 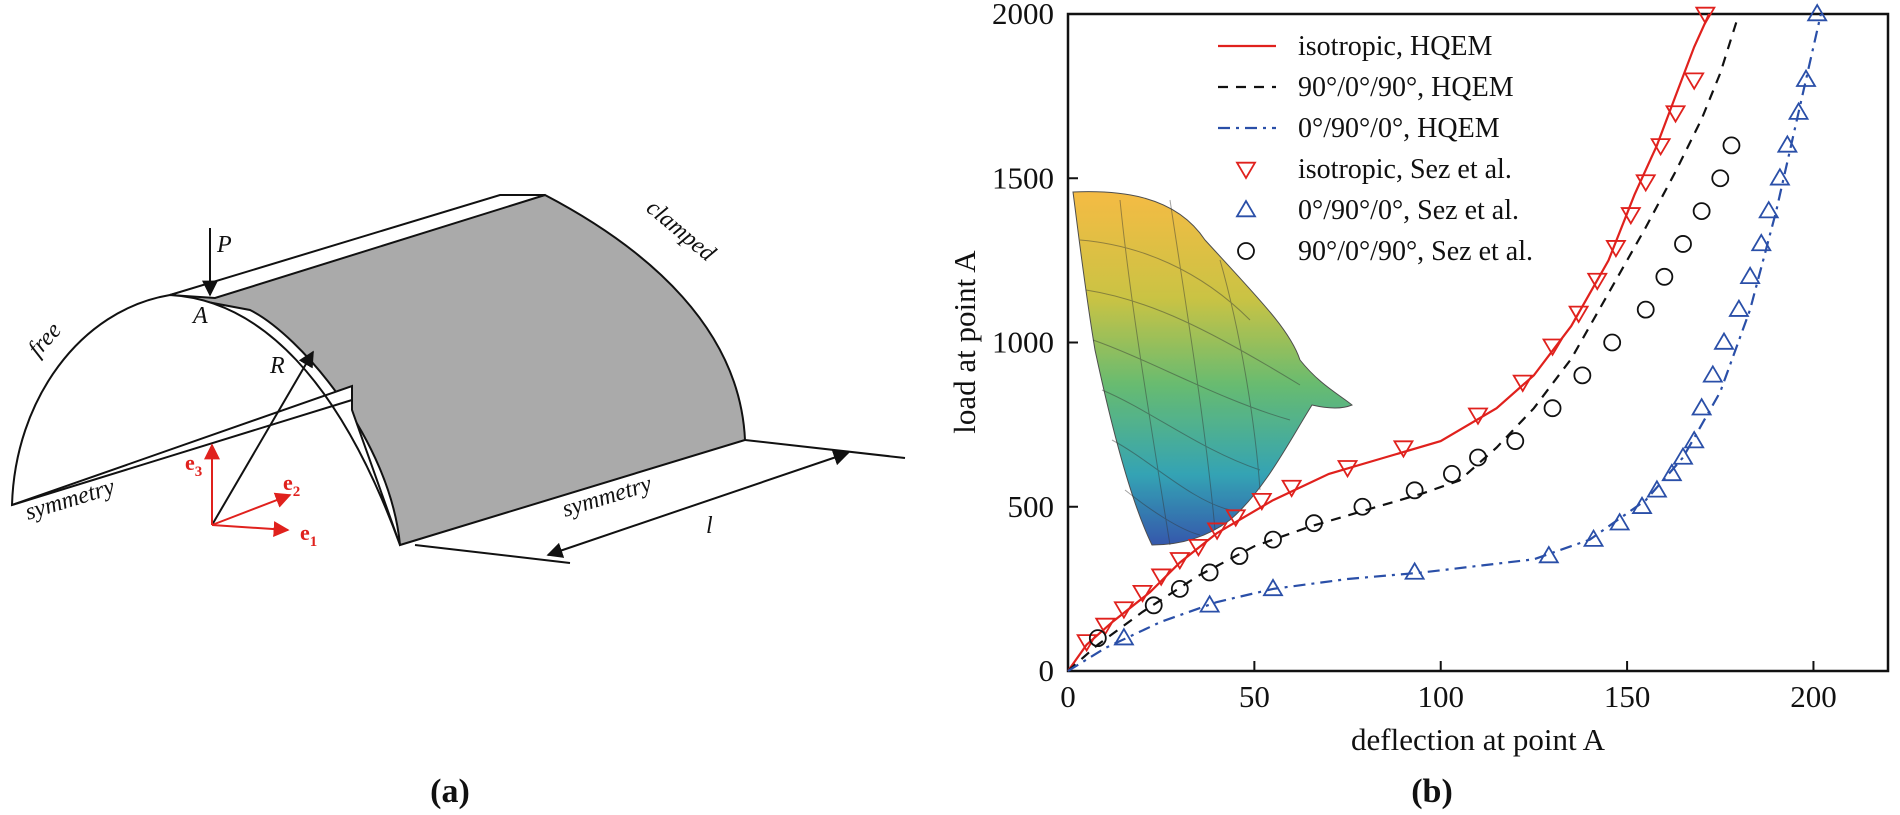 What do you see at coordinates (1023, 177) in the screenshot?
I see `y-tick-label: 1500` at bounding box center [1023, 177].